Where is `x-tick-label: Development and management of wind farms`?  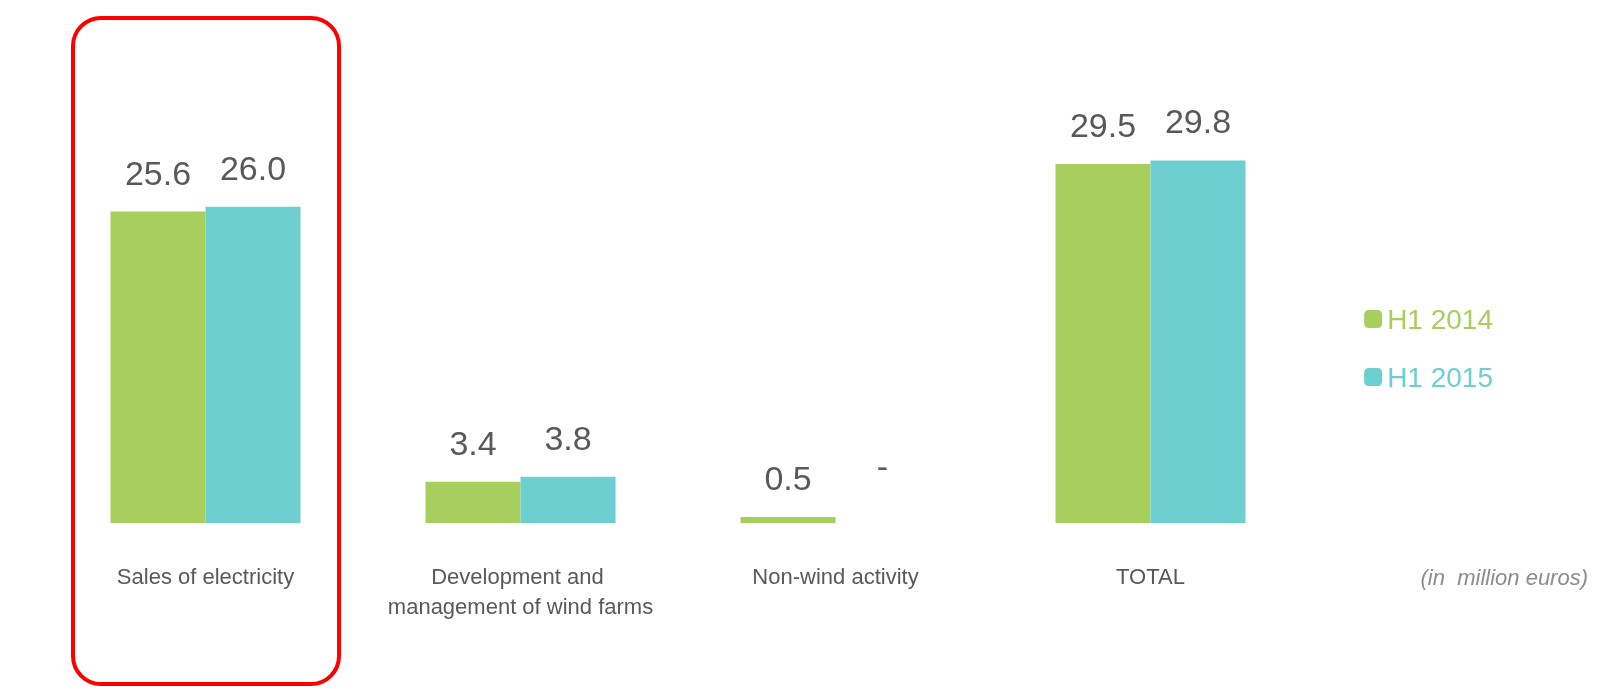 x-tick-label: Development and management of wind farms is located at coordinates (520, 591).